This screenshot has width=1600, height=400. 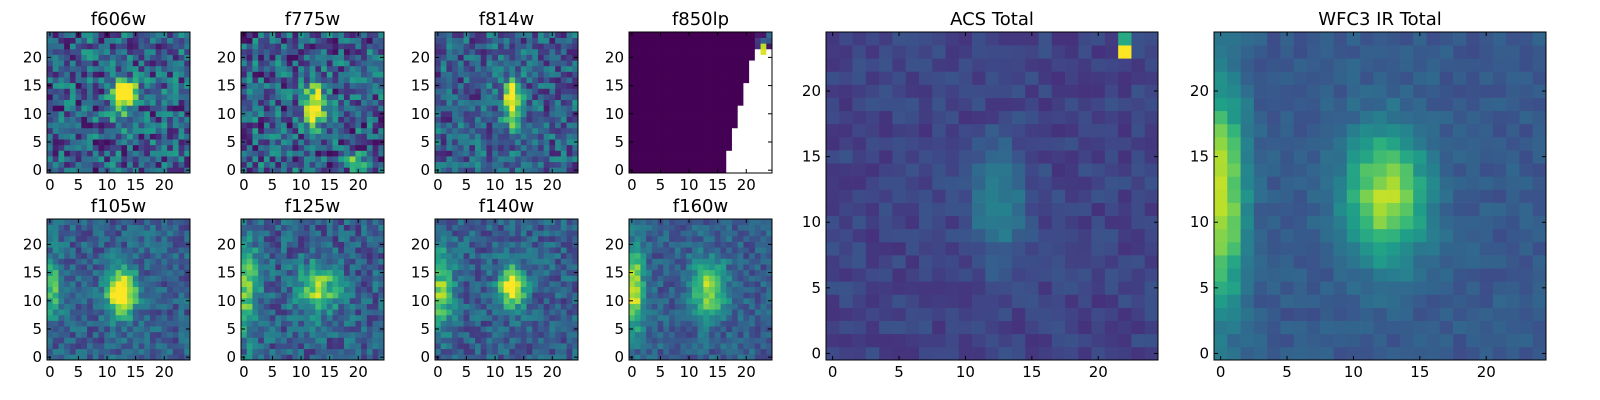 I want to click on axes-frame, so click(x=700, y=102).